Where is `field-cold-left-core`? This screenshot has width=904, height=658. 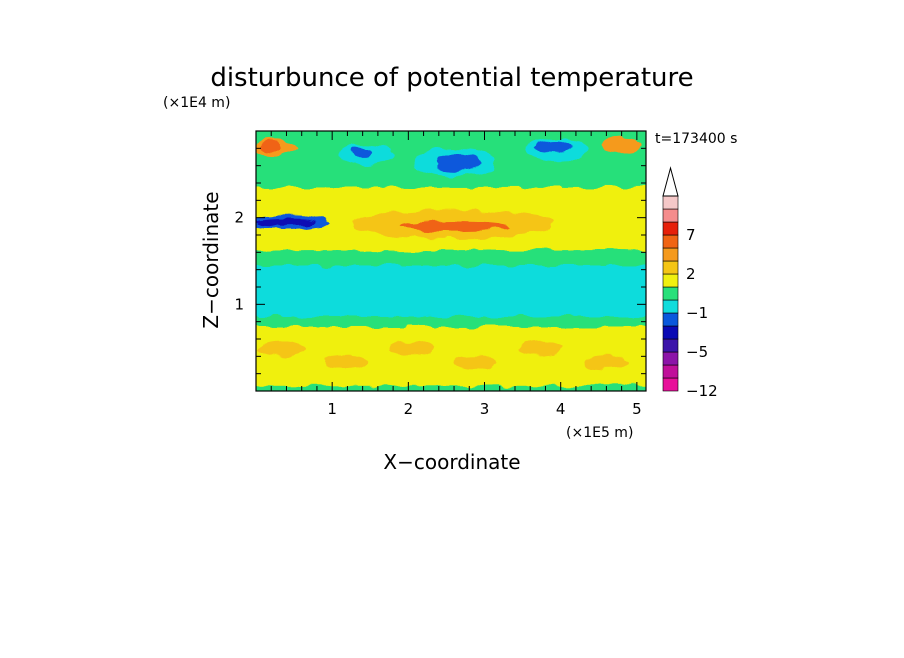 field-cold-left-core is located at coordinates (286, 222).